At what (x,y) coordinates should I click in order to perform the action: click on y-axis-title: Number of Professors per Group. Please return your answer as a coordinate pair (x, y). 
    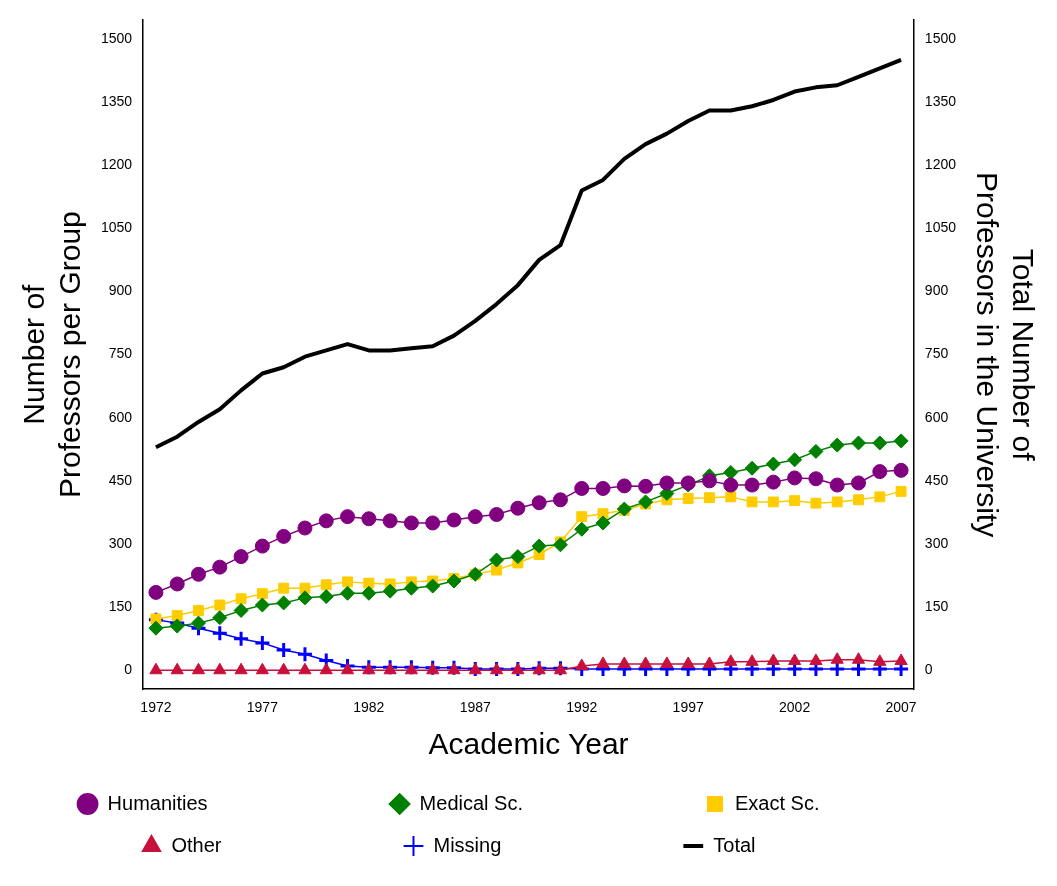
    Looking at the image, I should click on (52, 354).